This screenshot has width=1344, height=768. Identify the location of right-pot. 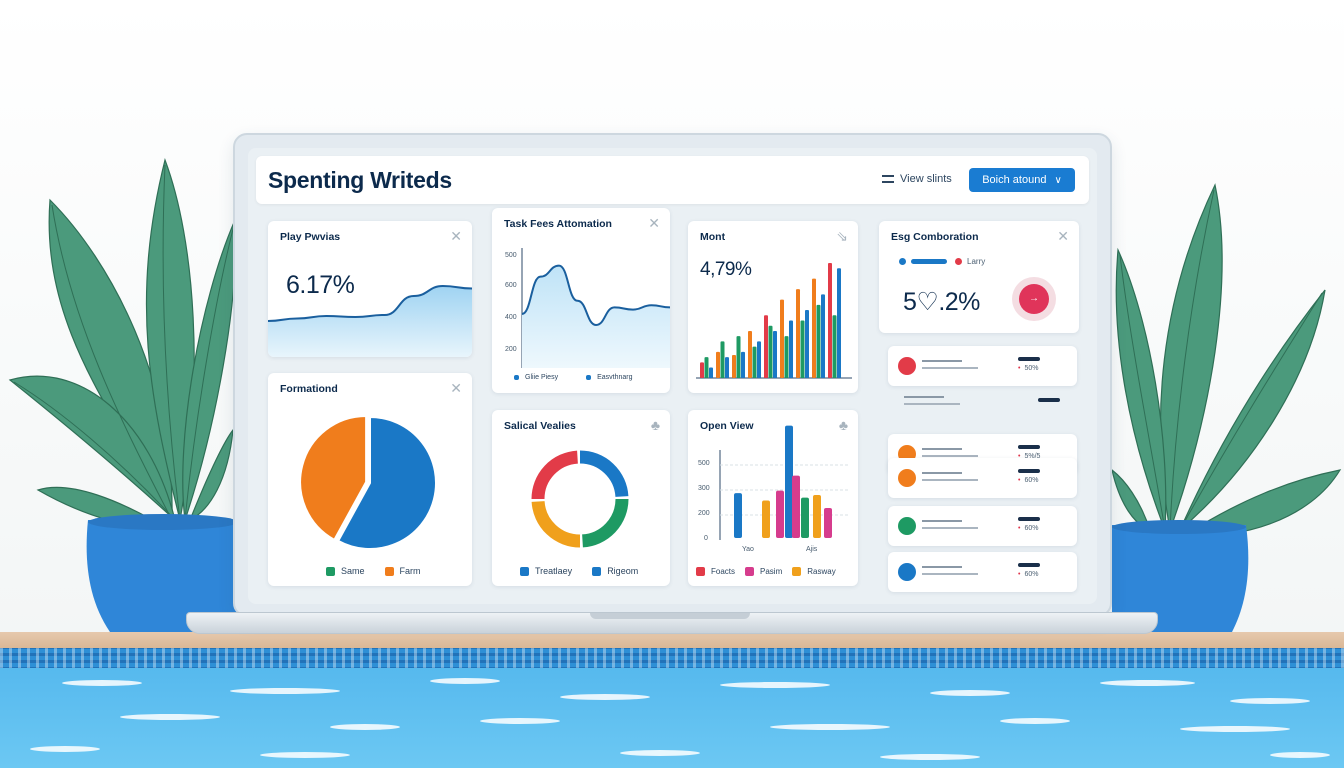
(1180, 578).